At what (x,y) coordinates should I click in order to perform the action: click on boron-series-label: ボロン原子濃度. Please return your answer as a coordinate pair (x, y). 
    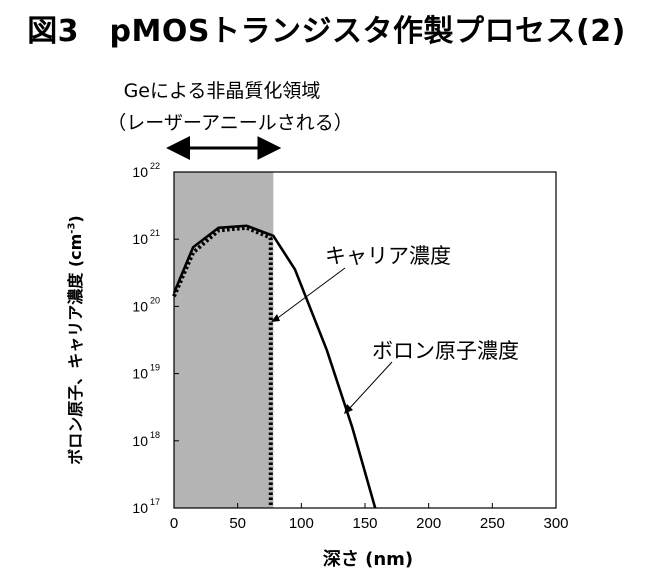
    Looking at the image, I should click on (445, 351).